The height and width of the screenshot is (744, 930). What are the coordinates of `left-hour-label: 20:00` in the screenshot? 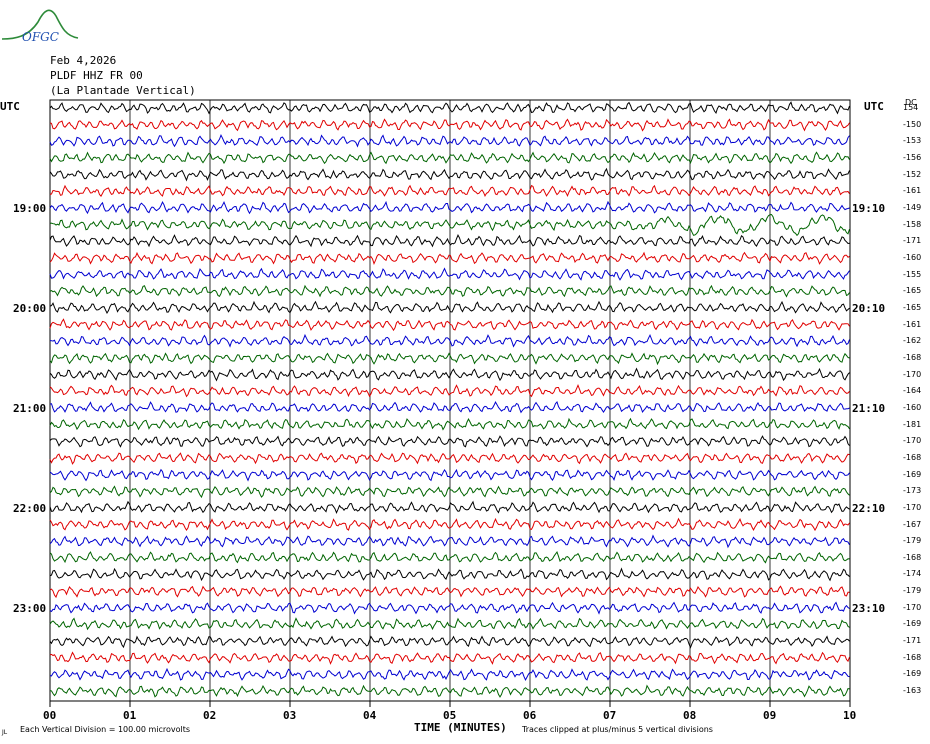 It's located at (30, 308).